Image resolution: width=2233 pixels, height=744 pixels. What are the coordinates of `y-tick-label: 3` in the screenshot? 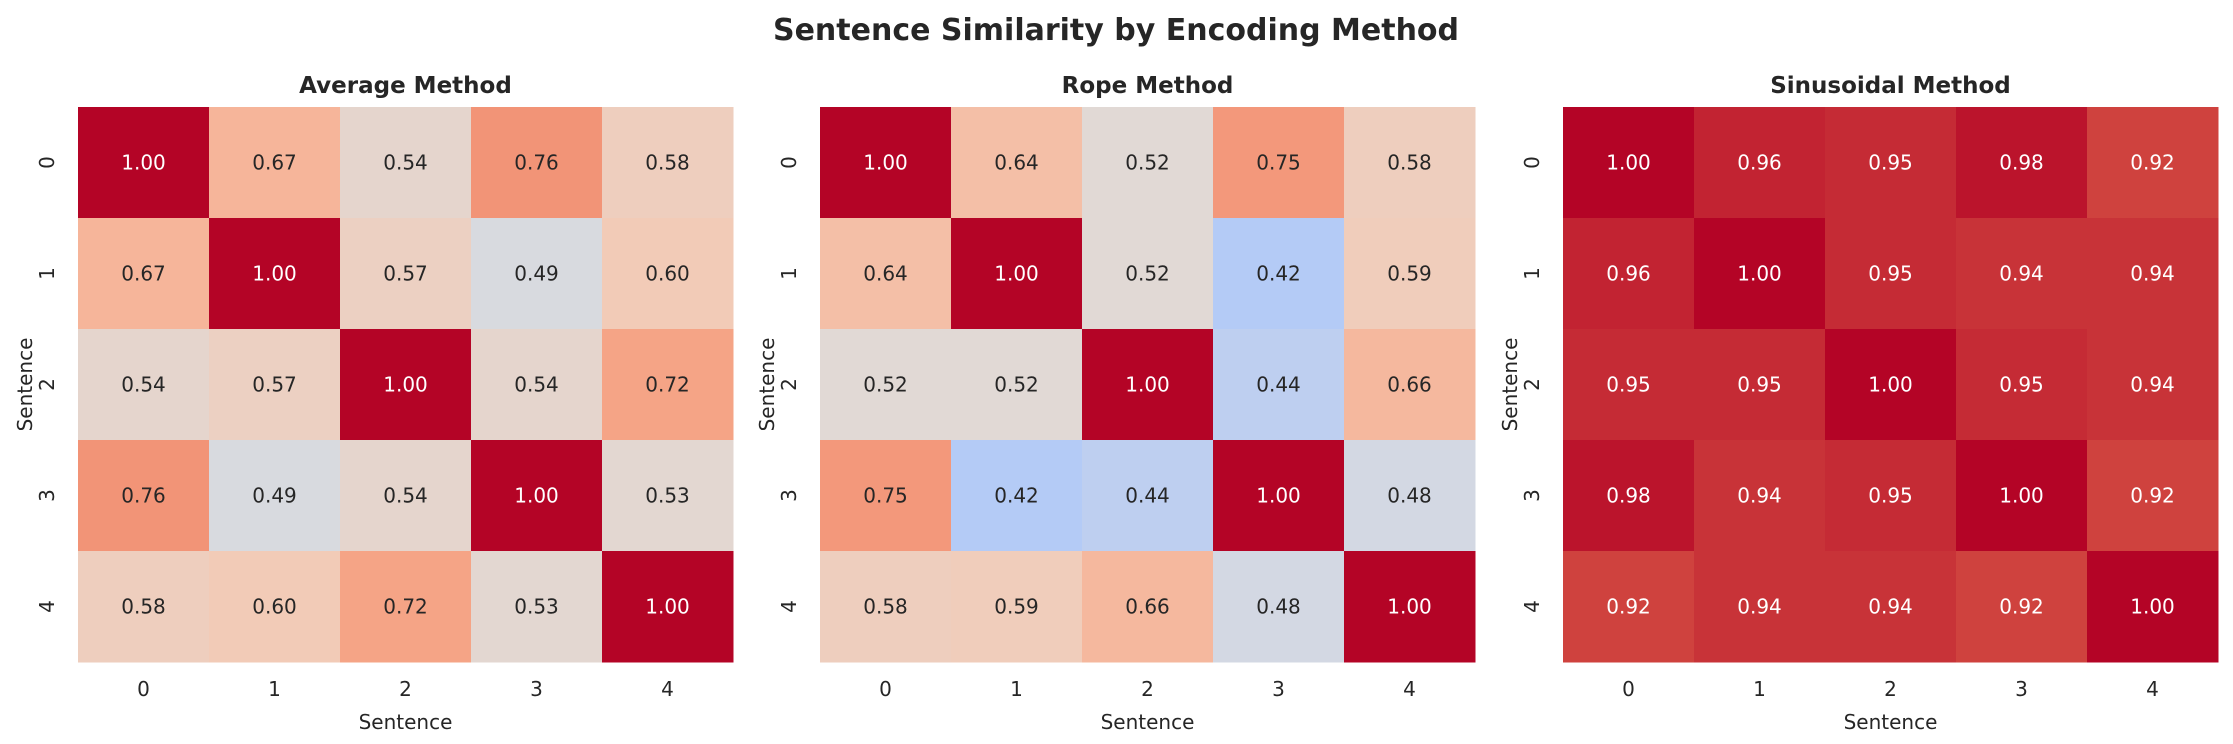 It's located at (47, 495).